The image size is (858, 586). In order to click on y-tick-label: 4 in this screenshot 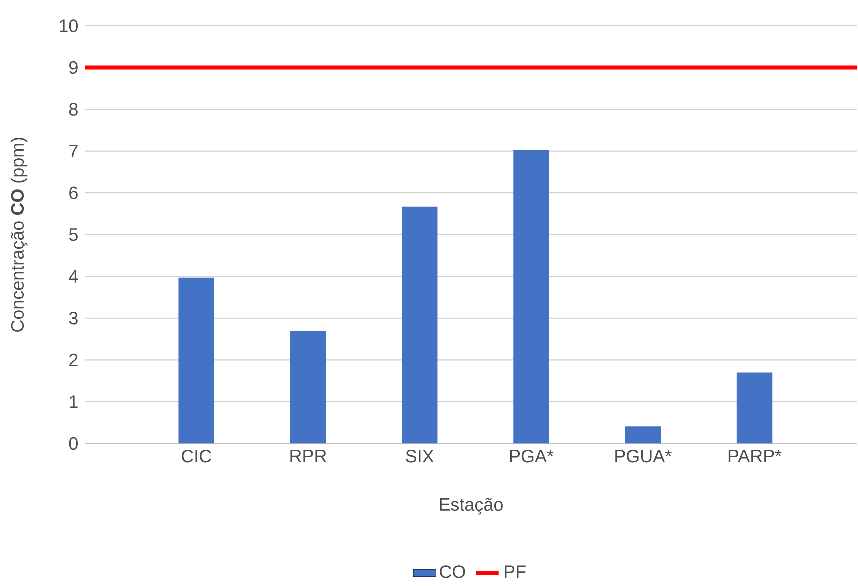, I will do `click(73, 276)`.